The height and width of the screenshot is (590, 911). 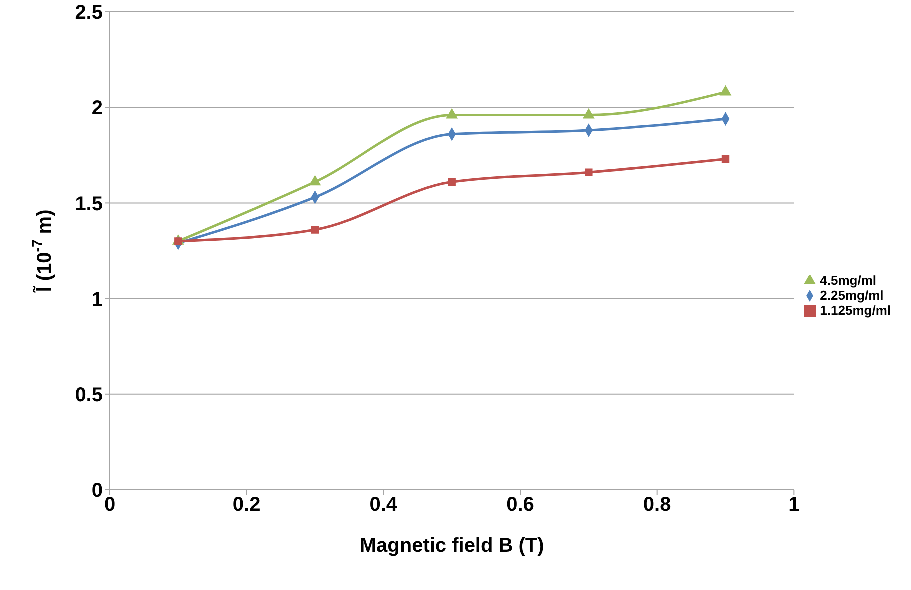 I want to click on x-tick-label: 0.2, so click(x=246, y=505).